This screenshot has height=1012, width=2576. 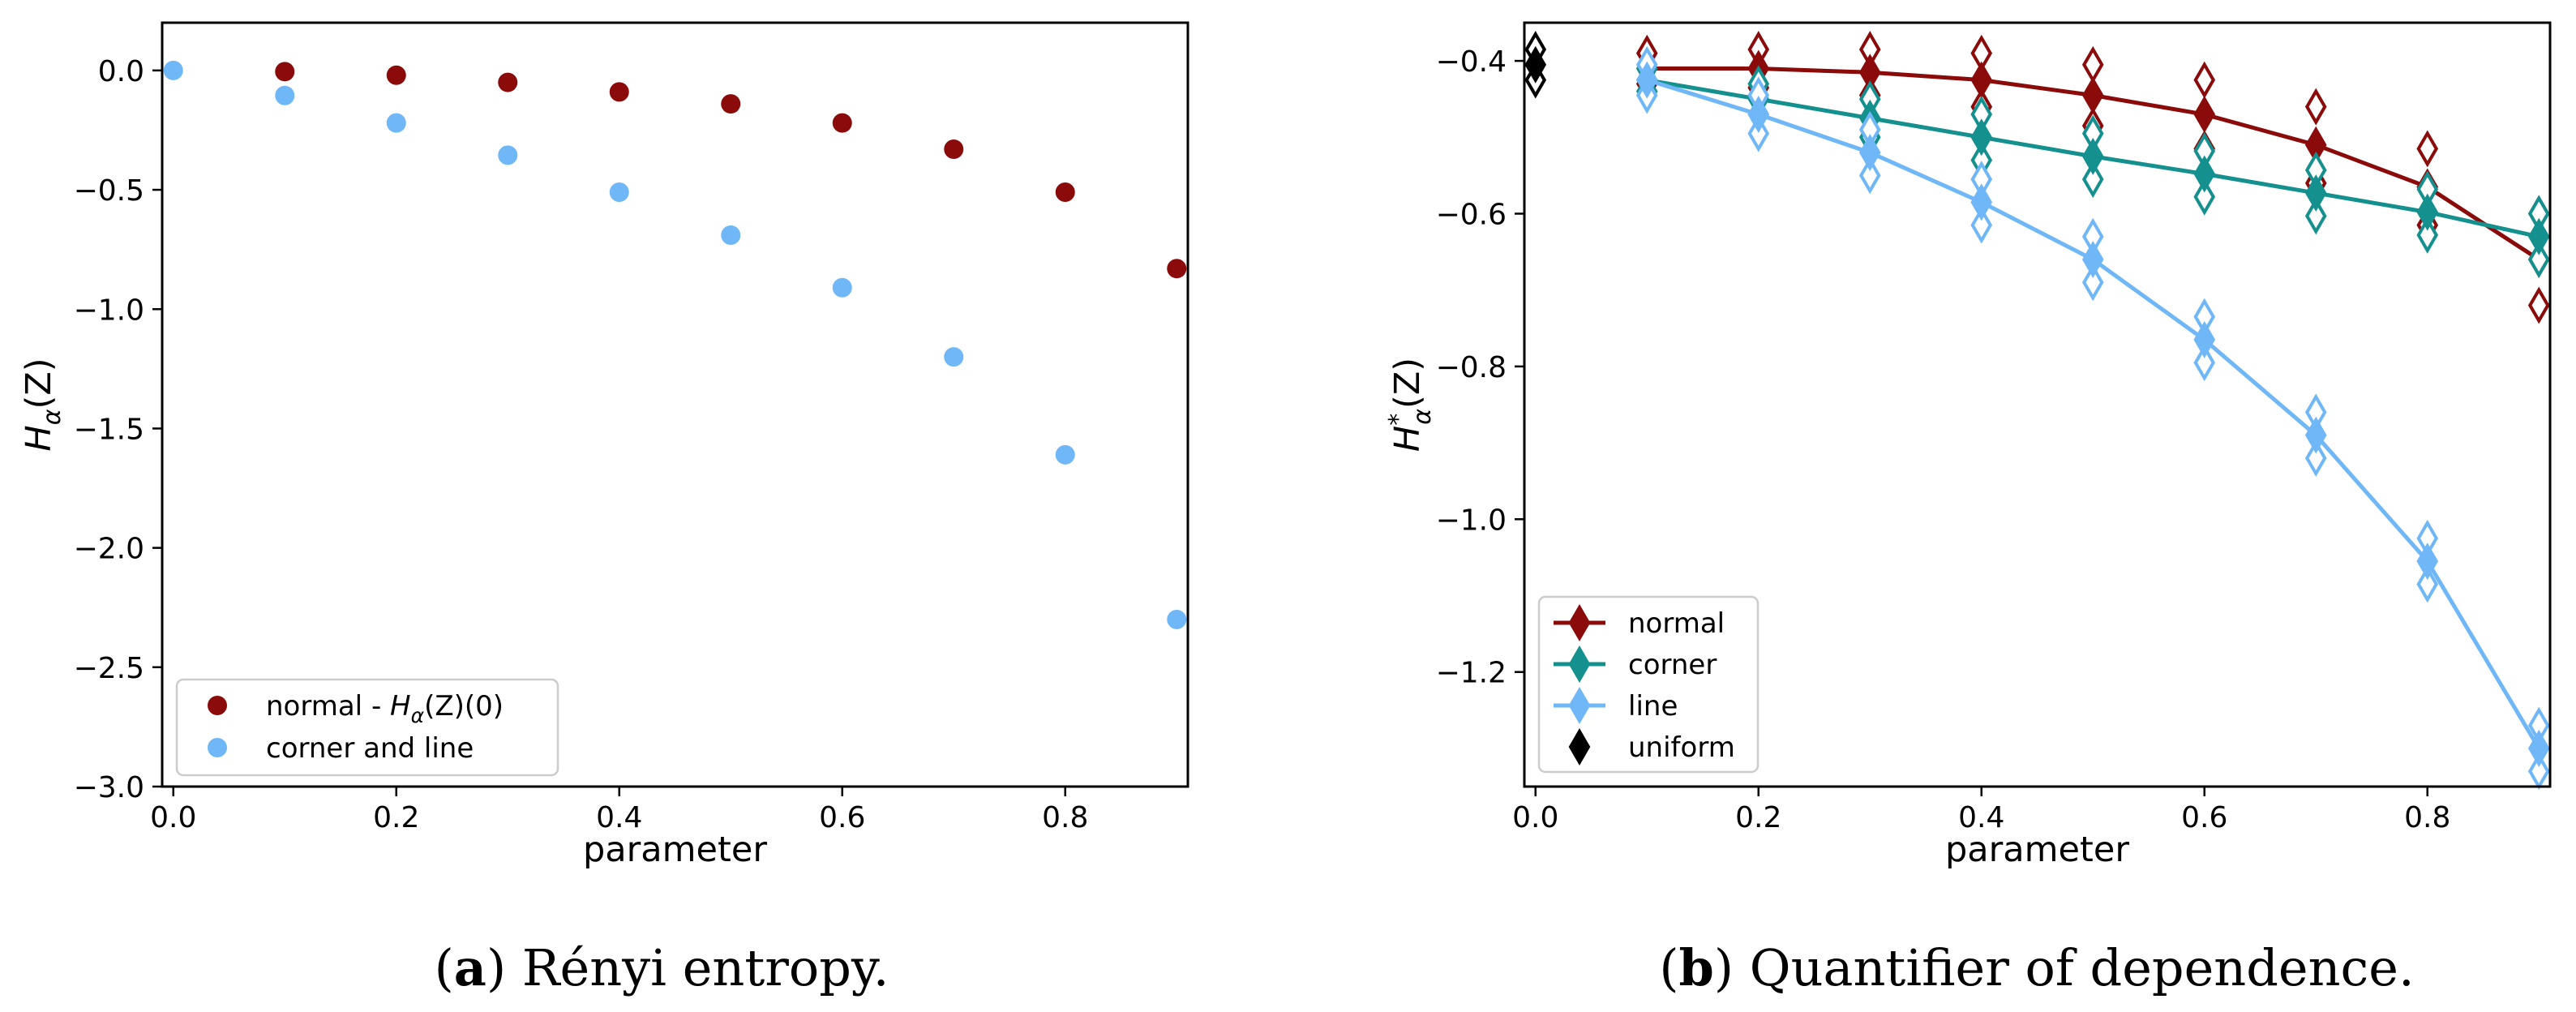 I want to click on legend-box, so click(x=367, y=727).